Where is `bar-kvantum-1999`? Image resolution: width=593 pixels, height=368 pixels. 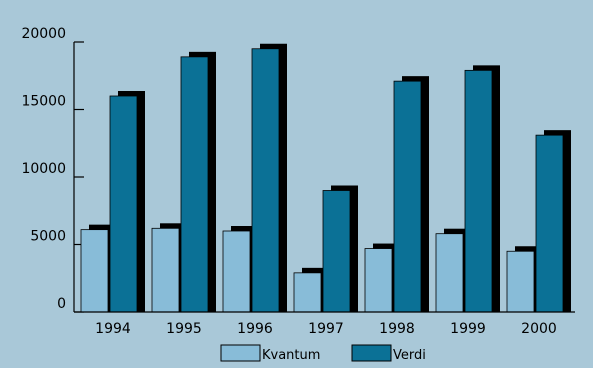
bar-kvantum-1999 is located at coordinates (449, 273).